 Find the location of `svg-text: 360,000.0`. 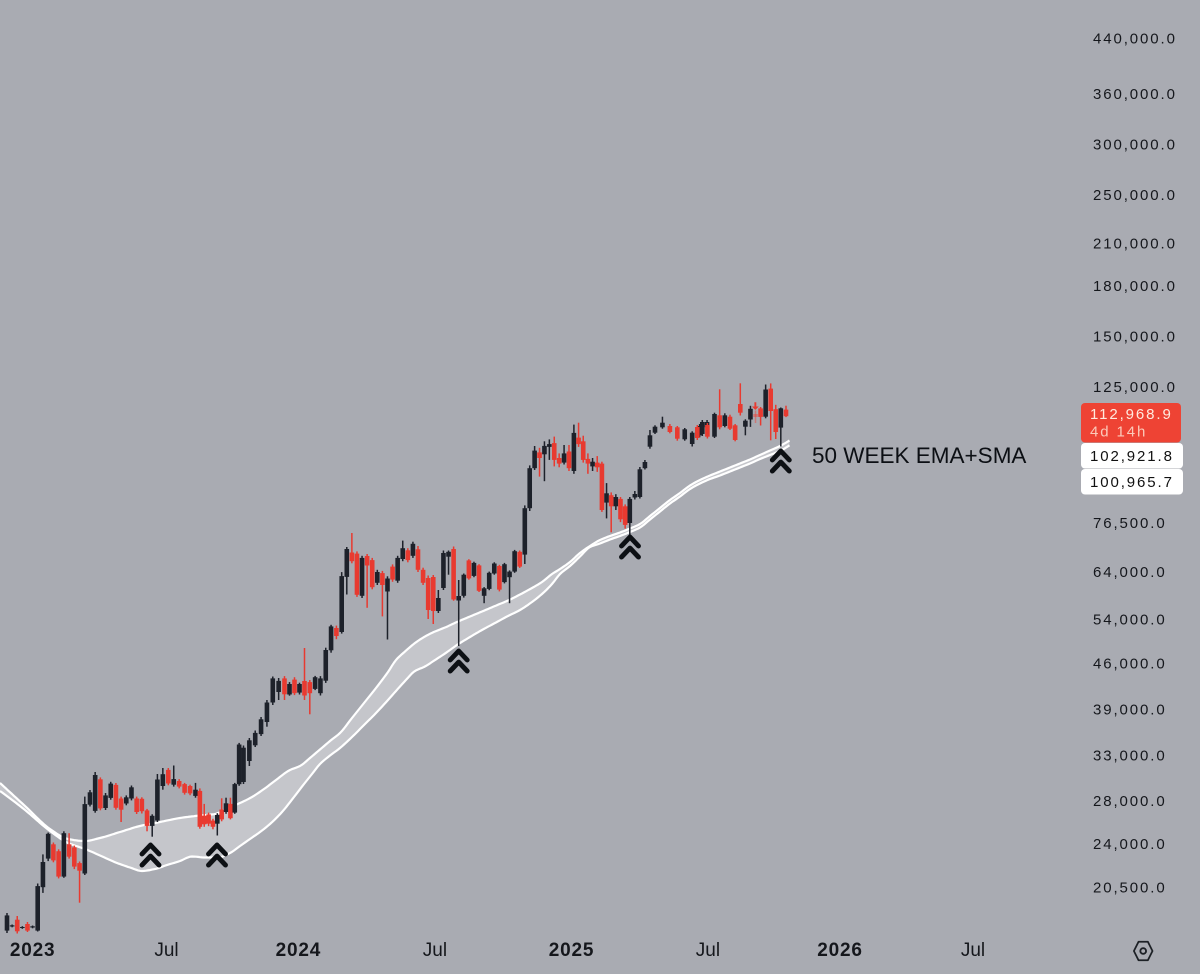

svg-text: 360,000.0 is located at coordinates (1135, 94).